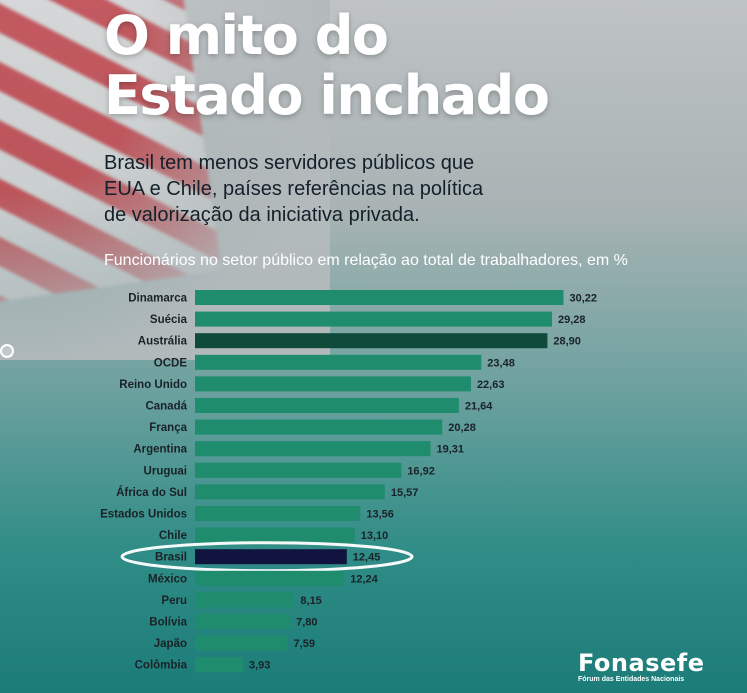 This screenshot has height=693, width=747. What do you see at coordinates (374, 319) in the screenshot?
I see `bar-suecia` at bounding box center [374, 319].